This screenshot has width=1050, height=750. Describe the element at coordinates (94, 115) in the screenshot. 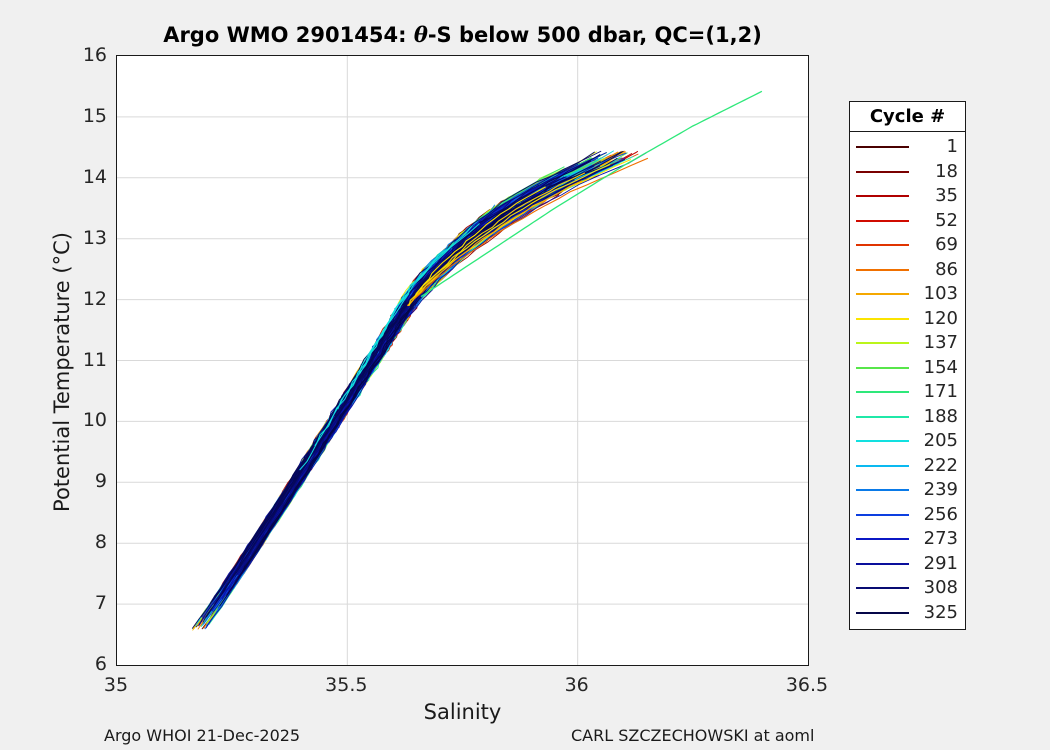

I see `y-tick-label: 15` at that location.